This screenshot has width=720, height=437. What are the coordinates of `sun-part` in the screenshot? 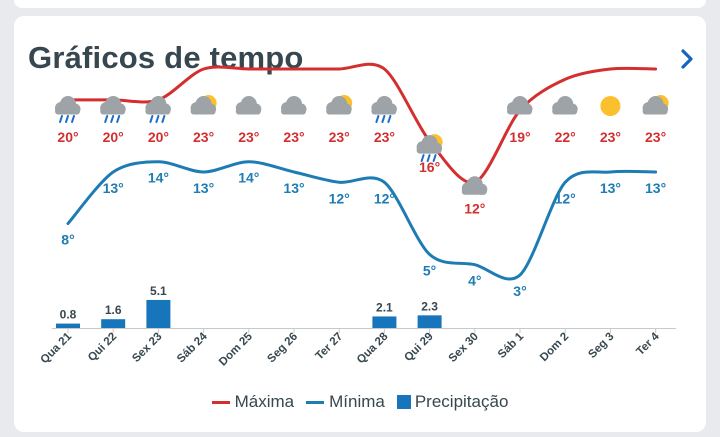 It's located at (610, 106).